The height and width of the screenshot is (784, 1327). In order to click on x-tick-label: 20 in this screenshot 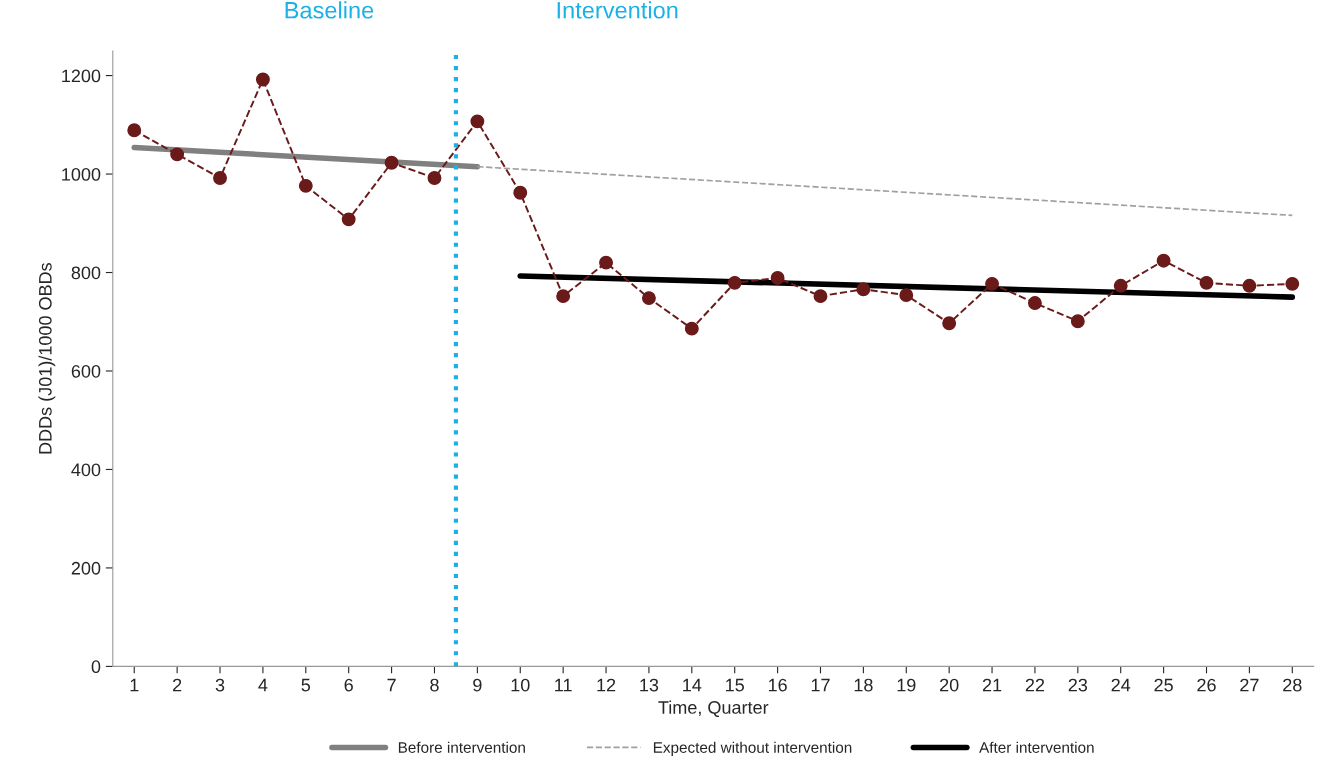, I will do `click(949, 685)`.